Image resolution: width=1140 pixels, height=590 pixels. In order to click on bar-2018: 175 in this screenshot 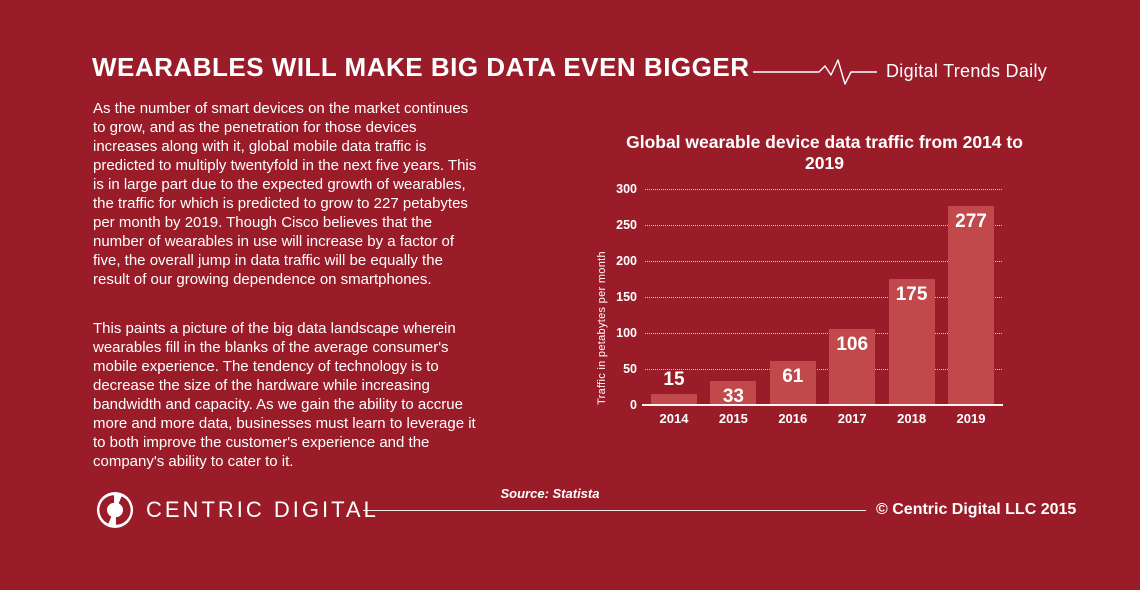, I will do `click(911, 342)`.